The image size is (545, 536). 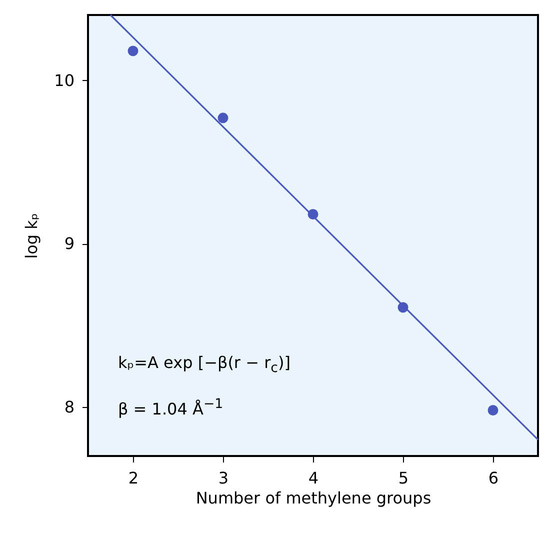 What do you see at coordinates (314, 498) in the screenshot?
I see `x-axis-title: Number of methylene groups` at bounding box center [314, 498].